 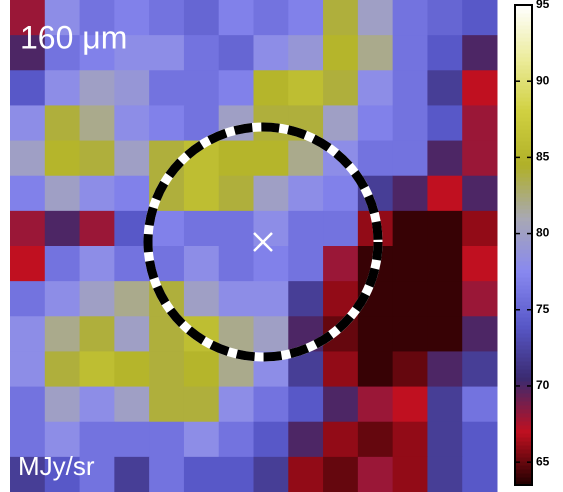 What do you see at coordinates (543, 5) in the screenshot?
I see `colorbar-tick-label: 95` at bounding box center [543, 5].